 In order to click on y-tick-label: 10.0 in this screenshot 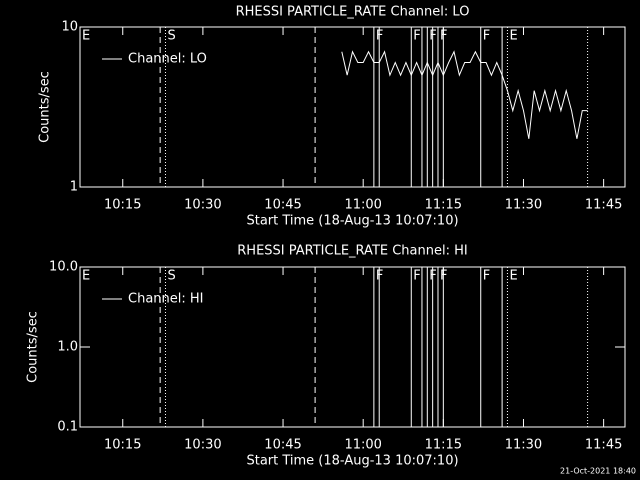, I will do `click(63, 267)`.